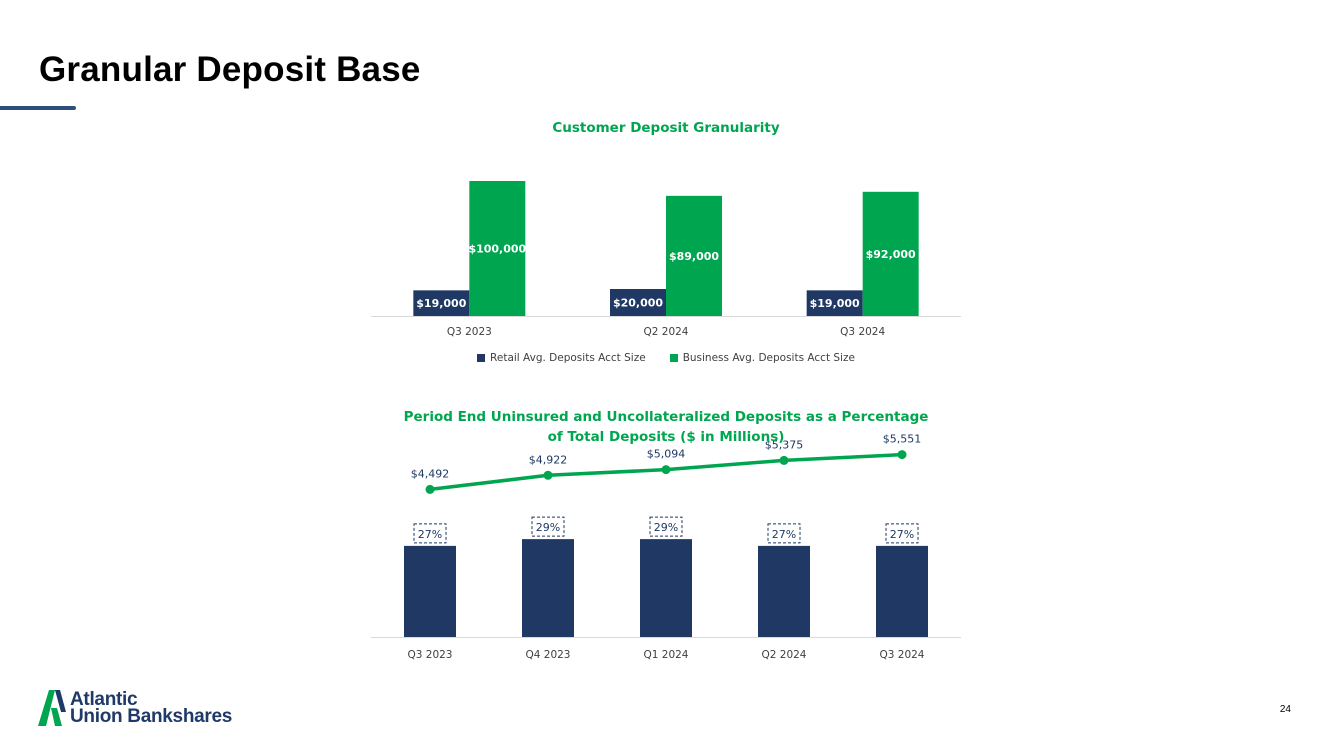 The image size is (1333, 749). I want to click on chart2-line-label: $5,094, so click(666, 454).